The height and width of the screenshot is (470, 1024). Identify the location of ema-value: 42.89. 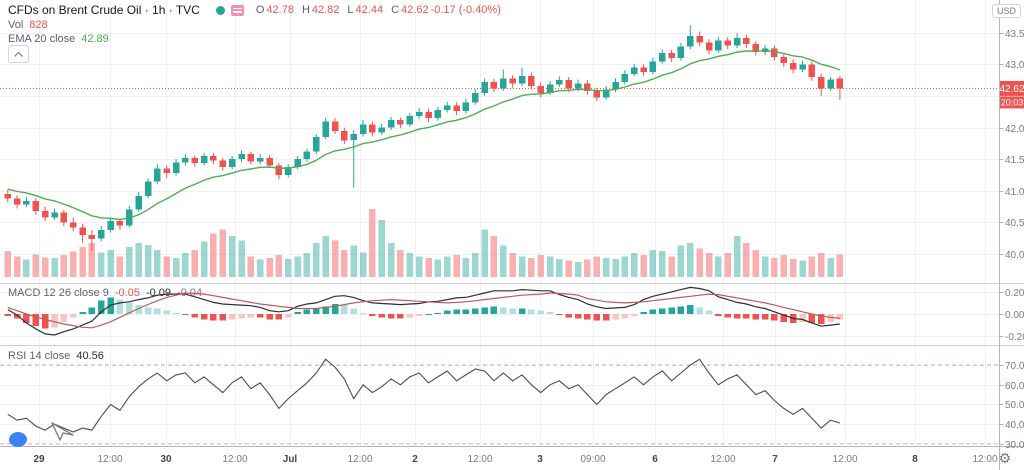
(95, 39).